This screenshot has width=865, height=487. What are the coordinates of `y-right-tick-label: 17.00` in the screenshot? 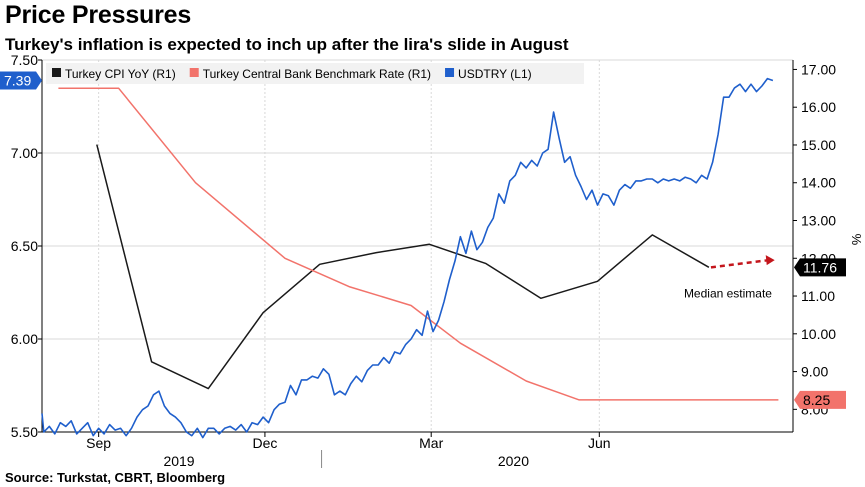 It's located at (818, 69).